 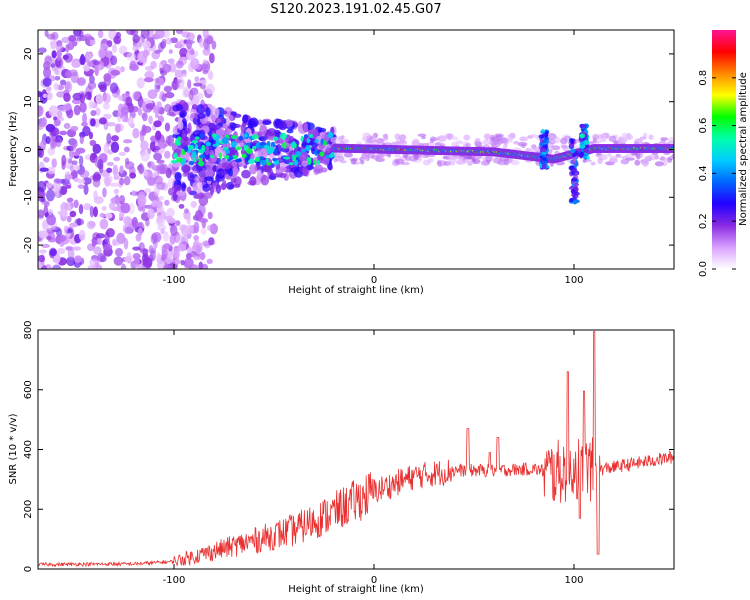 I want to click on colorbar-gradient, so click(x=724, y=149).